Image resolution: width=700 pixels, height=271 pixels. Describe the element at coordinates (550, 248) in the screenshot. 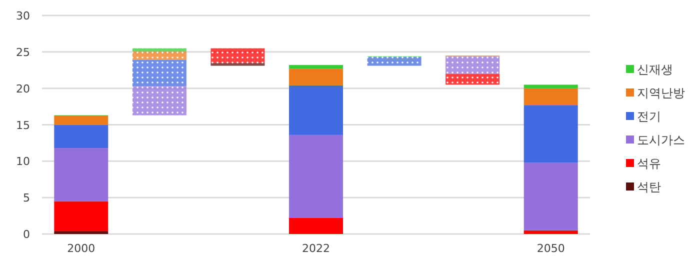

I see `x-tick-label: 2050` at that location.